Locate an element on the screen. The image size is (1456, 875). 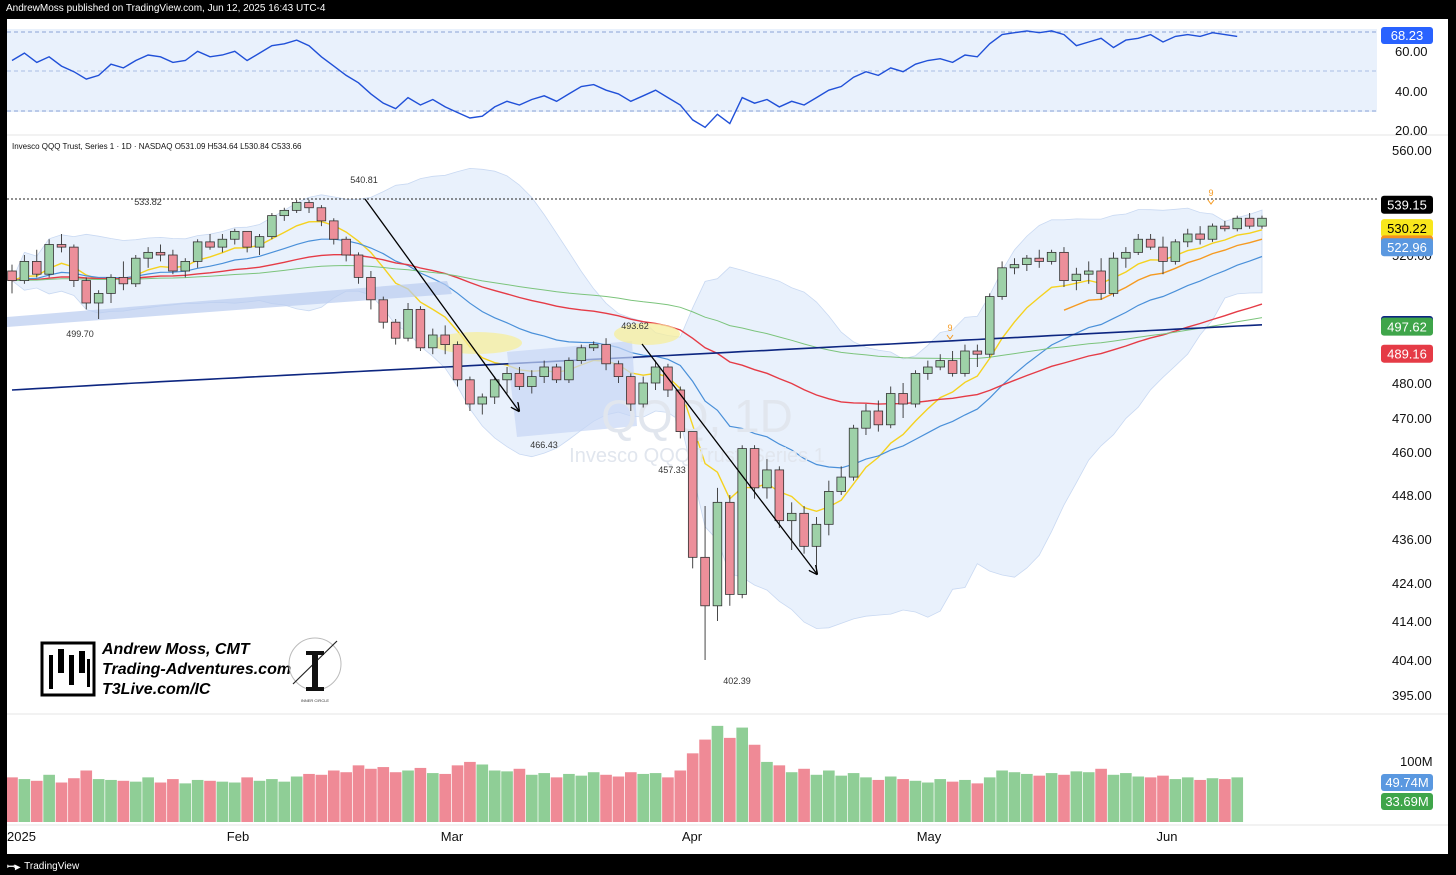
price-tag: 497.62 is located at coordinates (1407, 326).